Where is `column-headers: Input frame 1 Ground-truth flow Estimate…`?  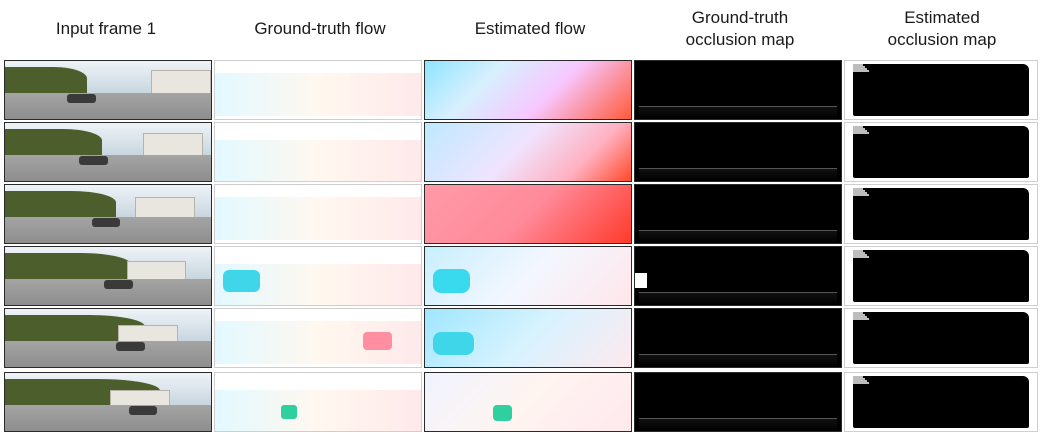
column-headers: Input frame 1 Ground-truth flow Estimate… is located at coordinates (521, 29).